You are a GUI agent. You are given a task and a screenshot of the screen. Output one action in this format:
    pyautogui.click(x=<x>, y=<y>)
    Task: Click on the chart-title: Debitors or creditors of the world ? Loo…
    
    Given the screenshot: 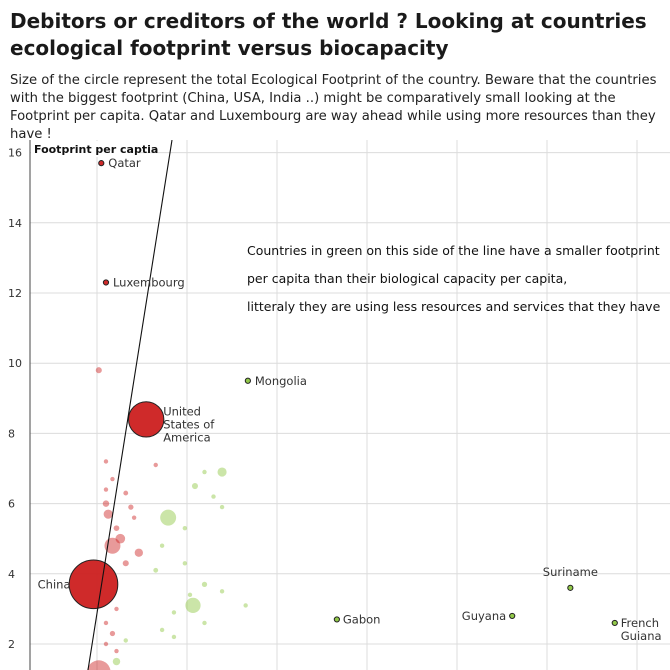 What is the action you would take?
    pyautogui.click(x=328, y=34)
    